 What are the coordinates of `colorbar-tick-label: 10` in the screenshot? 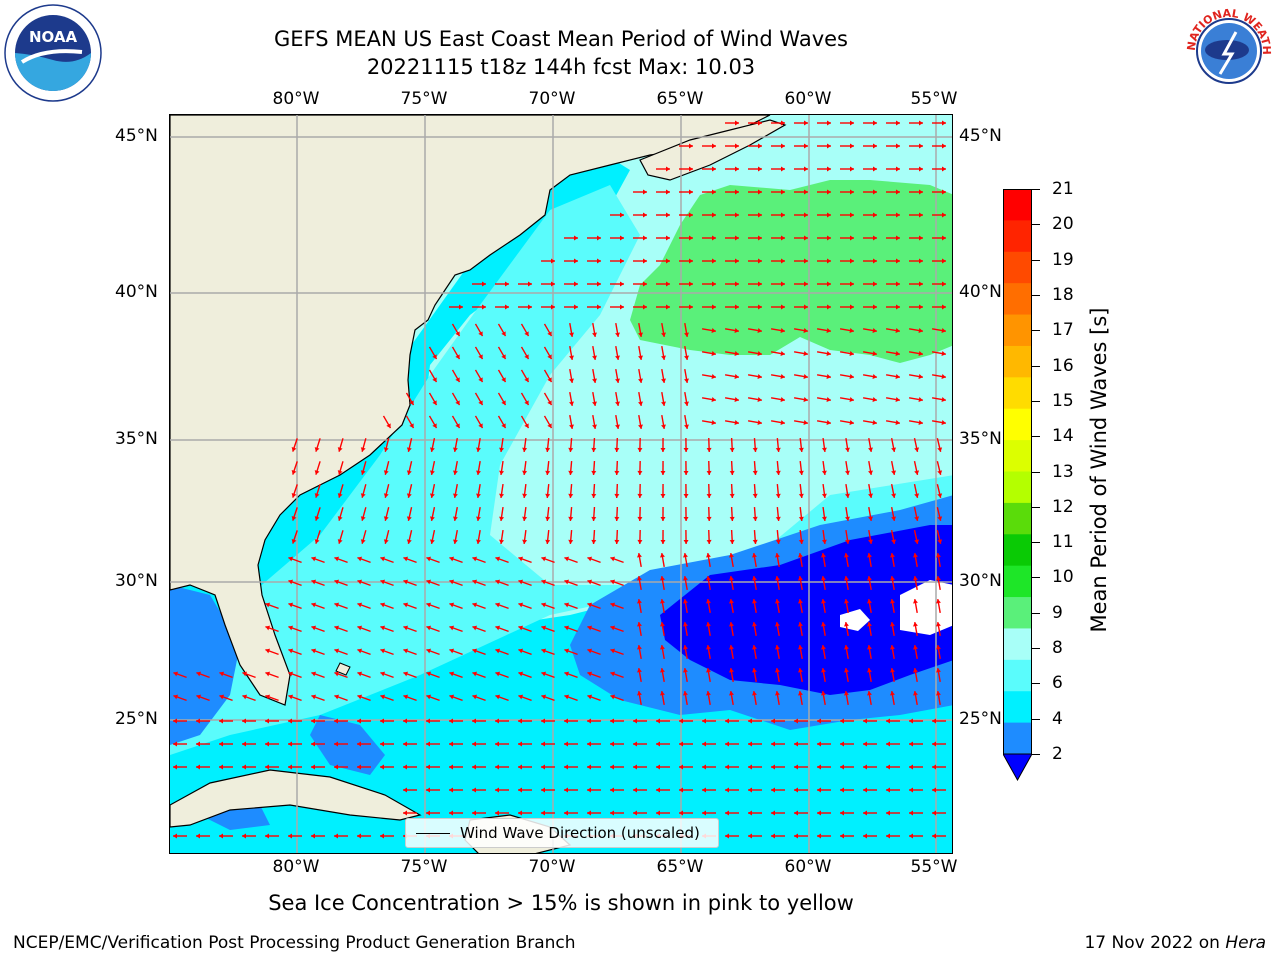 It's located at (1063, 577).